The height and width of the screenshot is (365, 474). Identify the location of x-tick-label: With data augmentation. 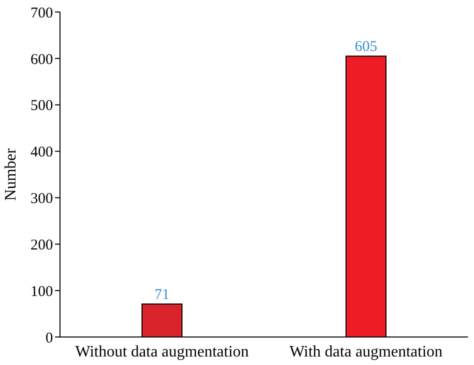
(366, 351).